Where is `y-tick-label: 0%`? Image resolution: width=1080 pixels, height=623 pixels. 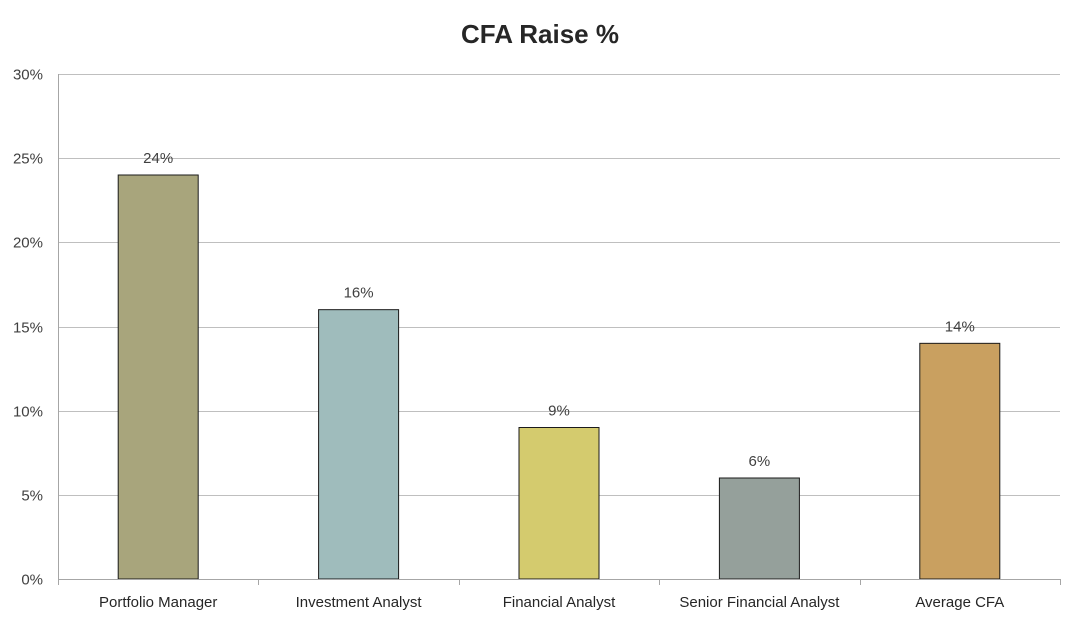
y-tick-label: 0% is located at coordinates (32, 580).